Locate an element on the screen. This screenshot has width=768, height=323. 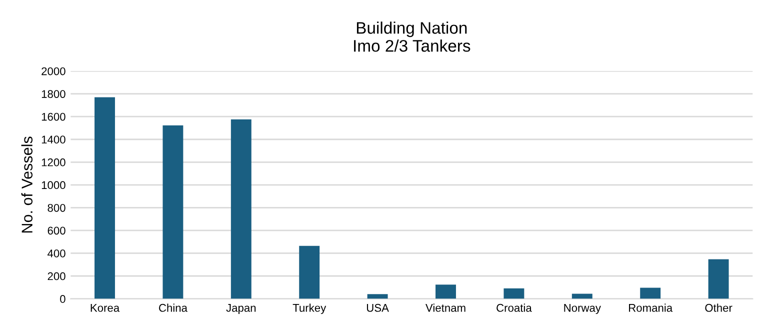
y-tick-label: 200 is located at coordinates (57, 276).